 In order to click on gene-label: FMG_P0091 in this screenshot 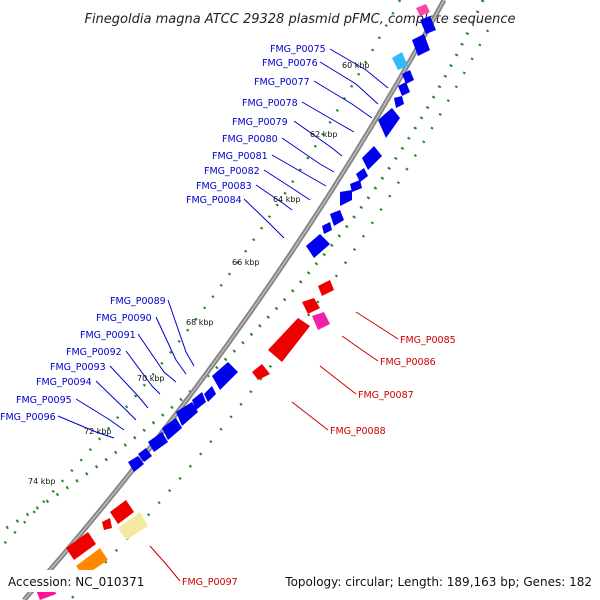, I will do `click(108, 335)`.